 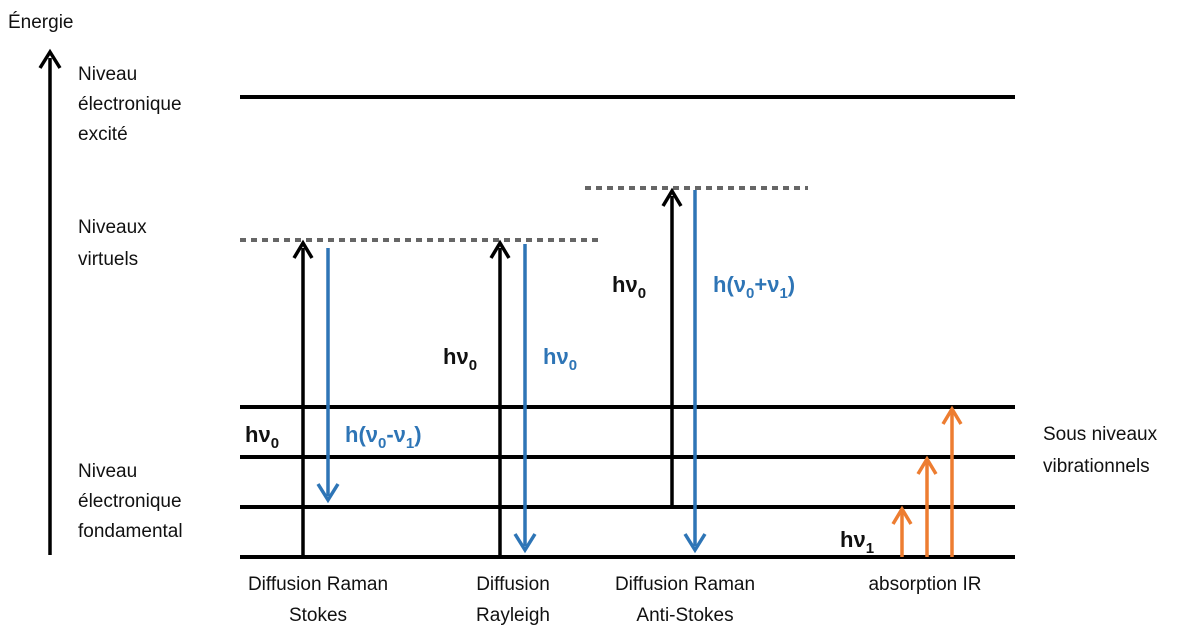 What do you see at coordinates (1100, 434) in the screenshot?
I see `label-line: Sous niveaux` at bounding box center [1100, 434].